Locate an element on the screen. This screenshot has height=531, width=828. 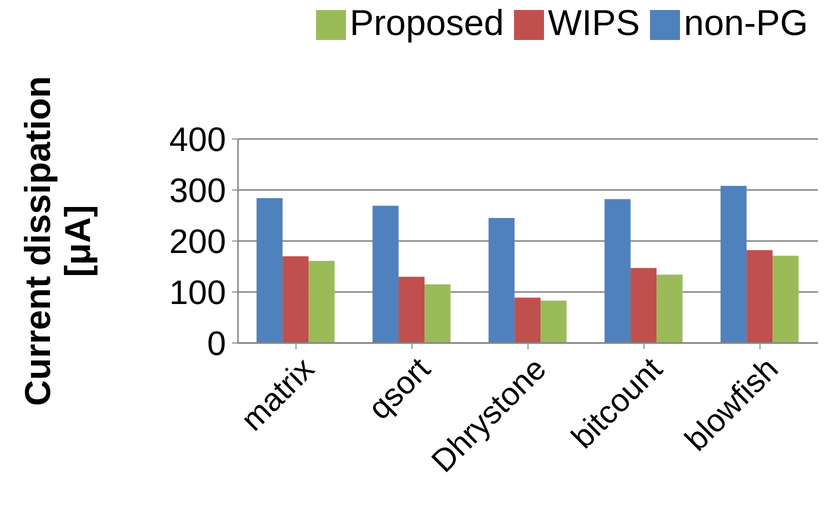
y-tick-label: 200 is located at coordinates (197, 242).